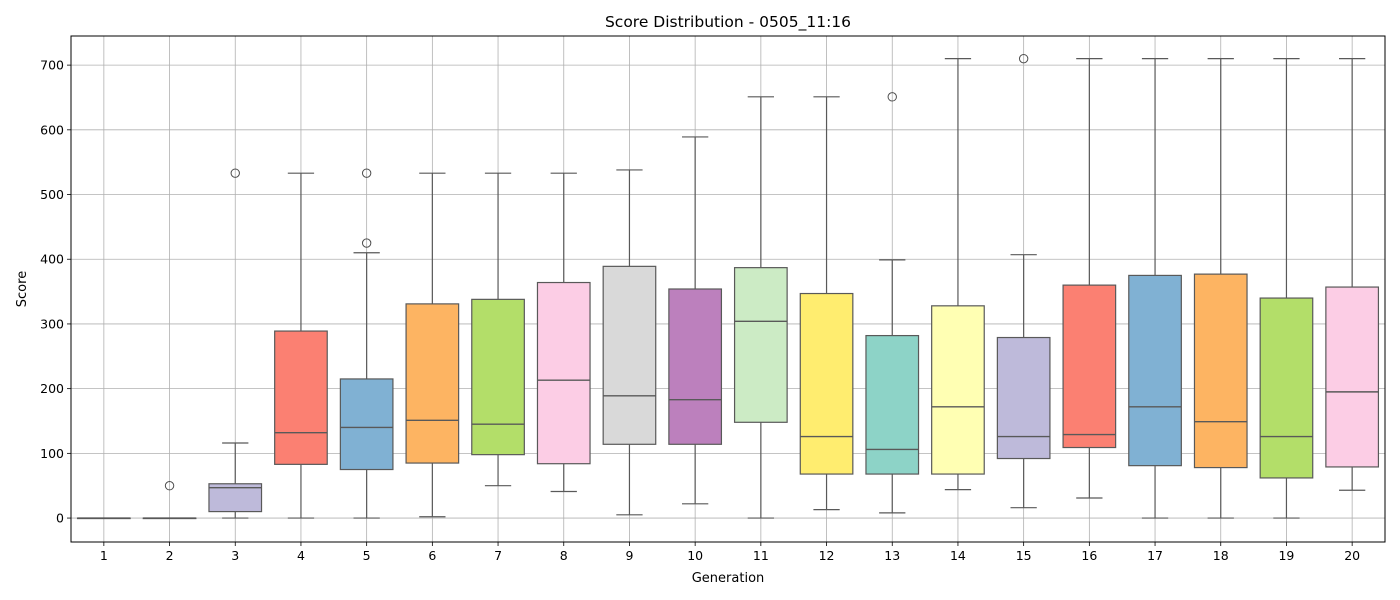 The height and width of the screenshot is (600, 1400). I want to click on x-tick-label: 17, so click(1155, 555).